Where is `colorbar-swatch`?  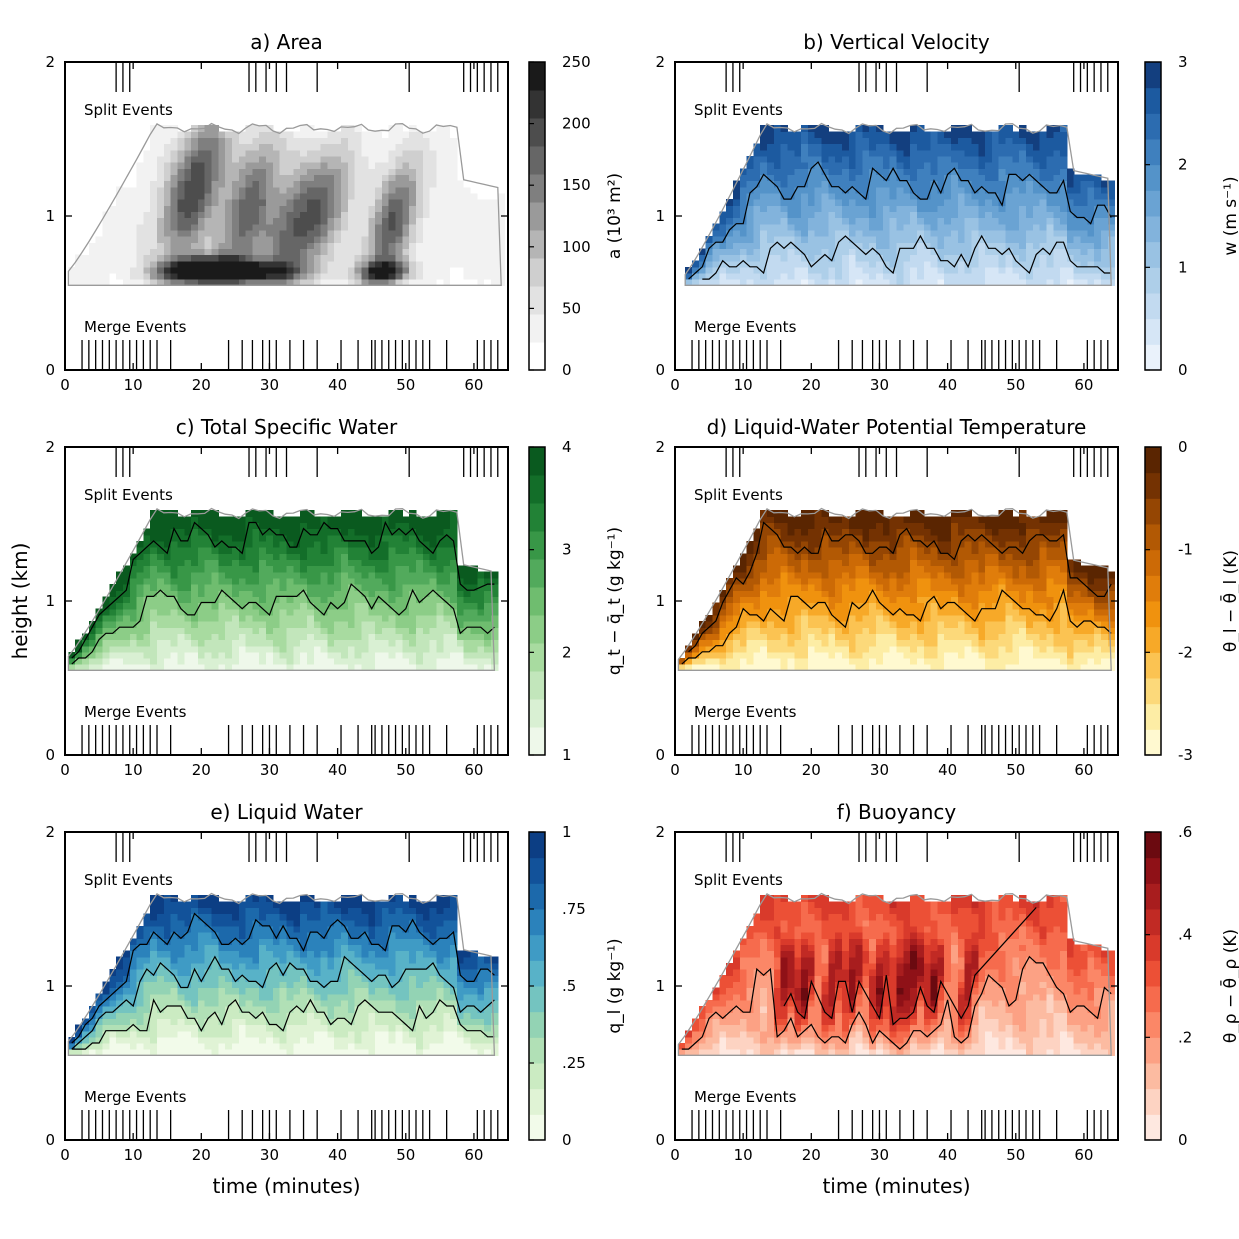 colorbar-swatch is located at coordinates (537, 272).